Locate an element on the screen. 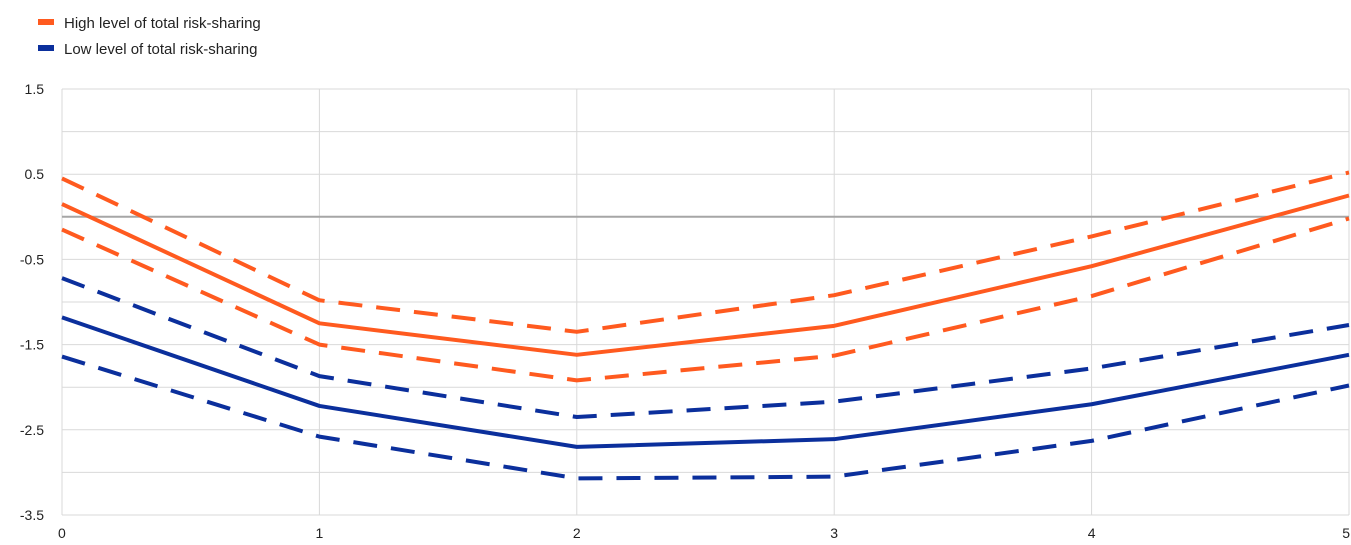 This screenshot has width=1351, height=545. y-tick-label: 1.5 is located at coordinates (35, 89).